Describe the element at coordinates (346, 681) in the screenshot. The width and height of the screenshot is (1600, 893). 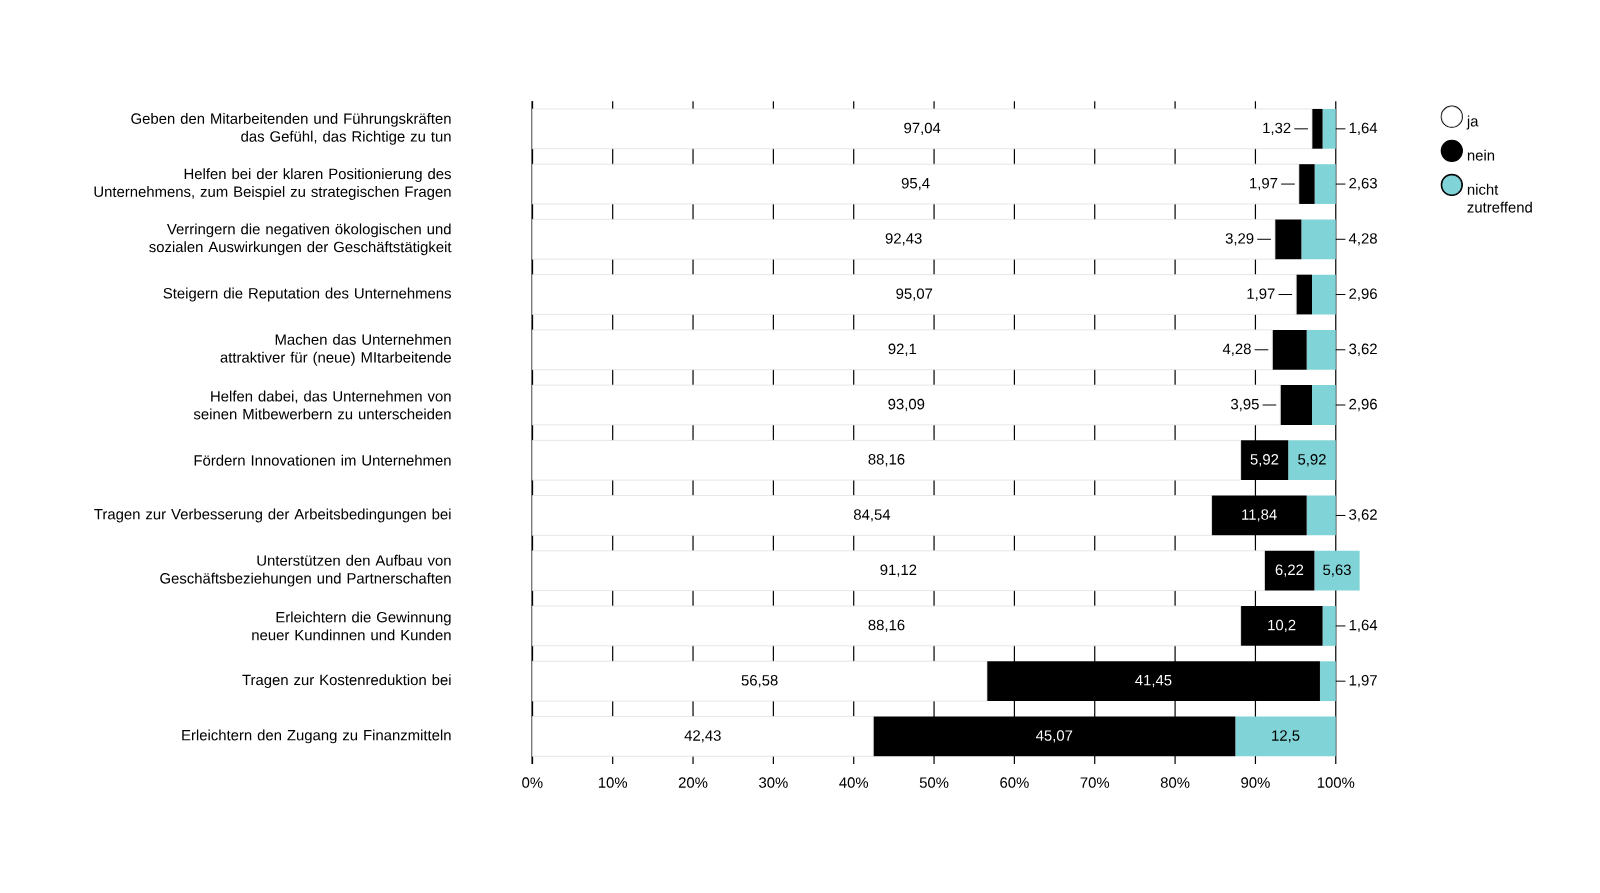
I see `y-tick-label: Tragen zur Kostenreduktion bei` at that location.